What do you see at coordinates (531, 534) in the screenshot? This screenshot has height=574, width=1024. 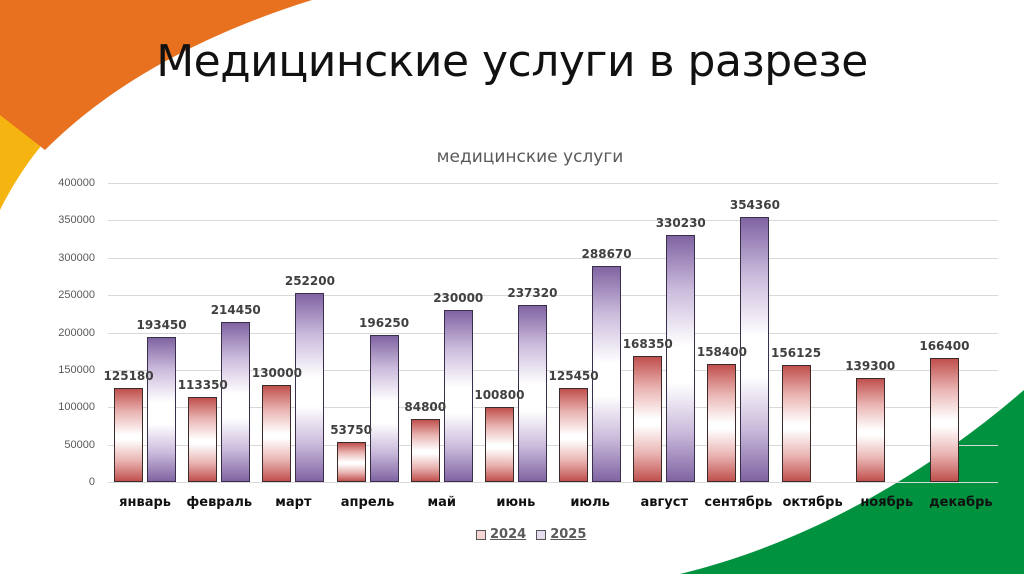 I see `chart-legend: 2024 2025` at bounding box center [531, 534].